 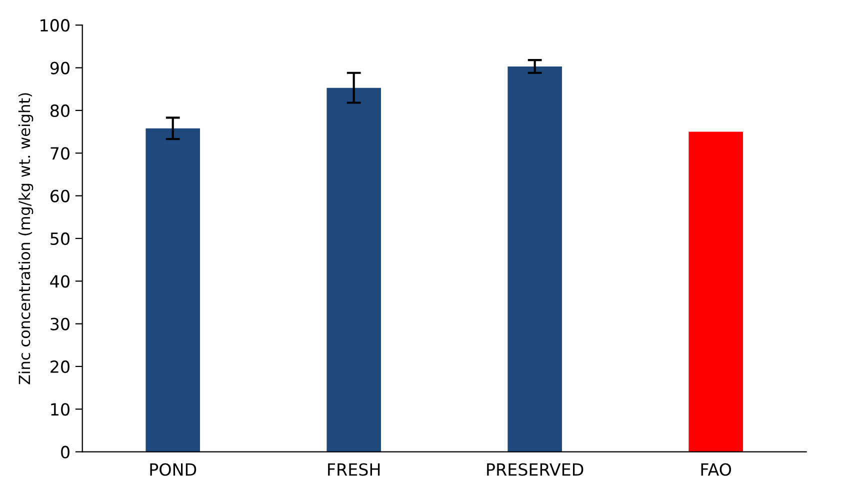 What do you see at coordinates (60, 111) in the screenshot?
I see `y-tick-label: 80` at bounding box center [60, 111].